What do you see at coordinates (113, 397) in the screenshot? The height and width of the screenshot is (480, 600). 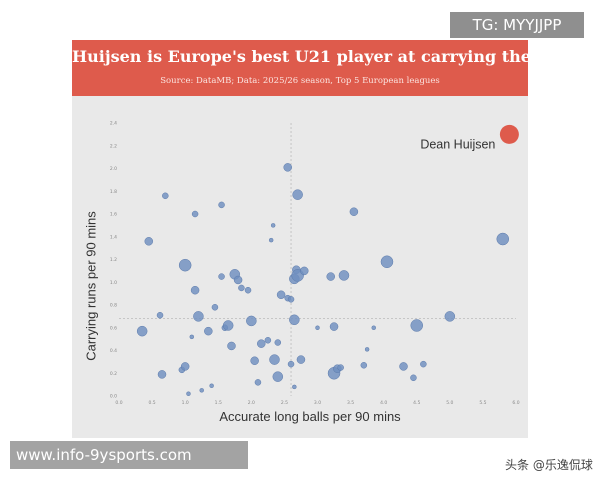 I see `y-tick-label: 0.0` at bounding box center [113, 397].